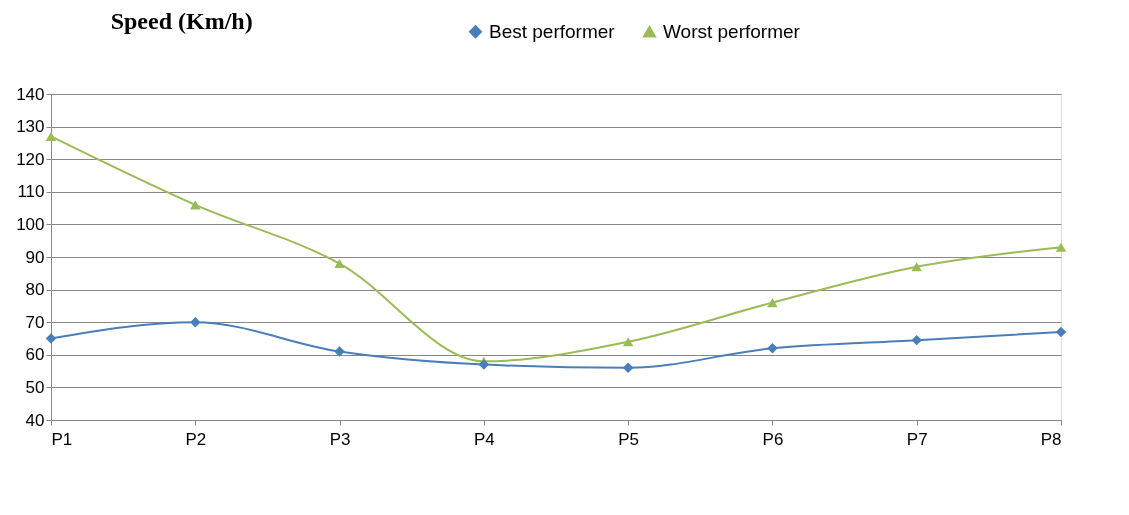 This screenshot has height=515, width=1129. Describe the element at coordinates (552, 31) in the screenshot. I see `legend-label: Best performer` at that location.